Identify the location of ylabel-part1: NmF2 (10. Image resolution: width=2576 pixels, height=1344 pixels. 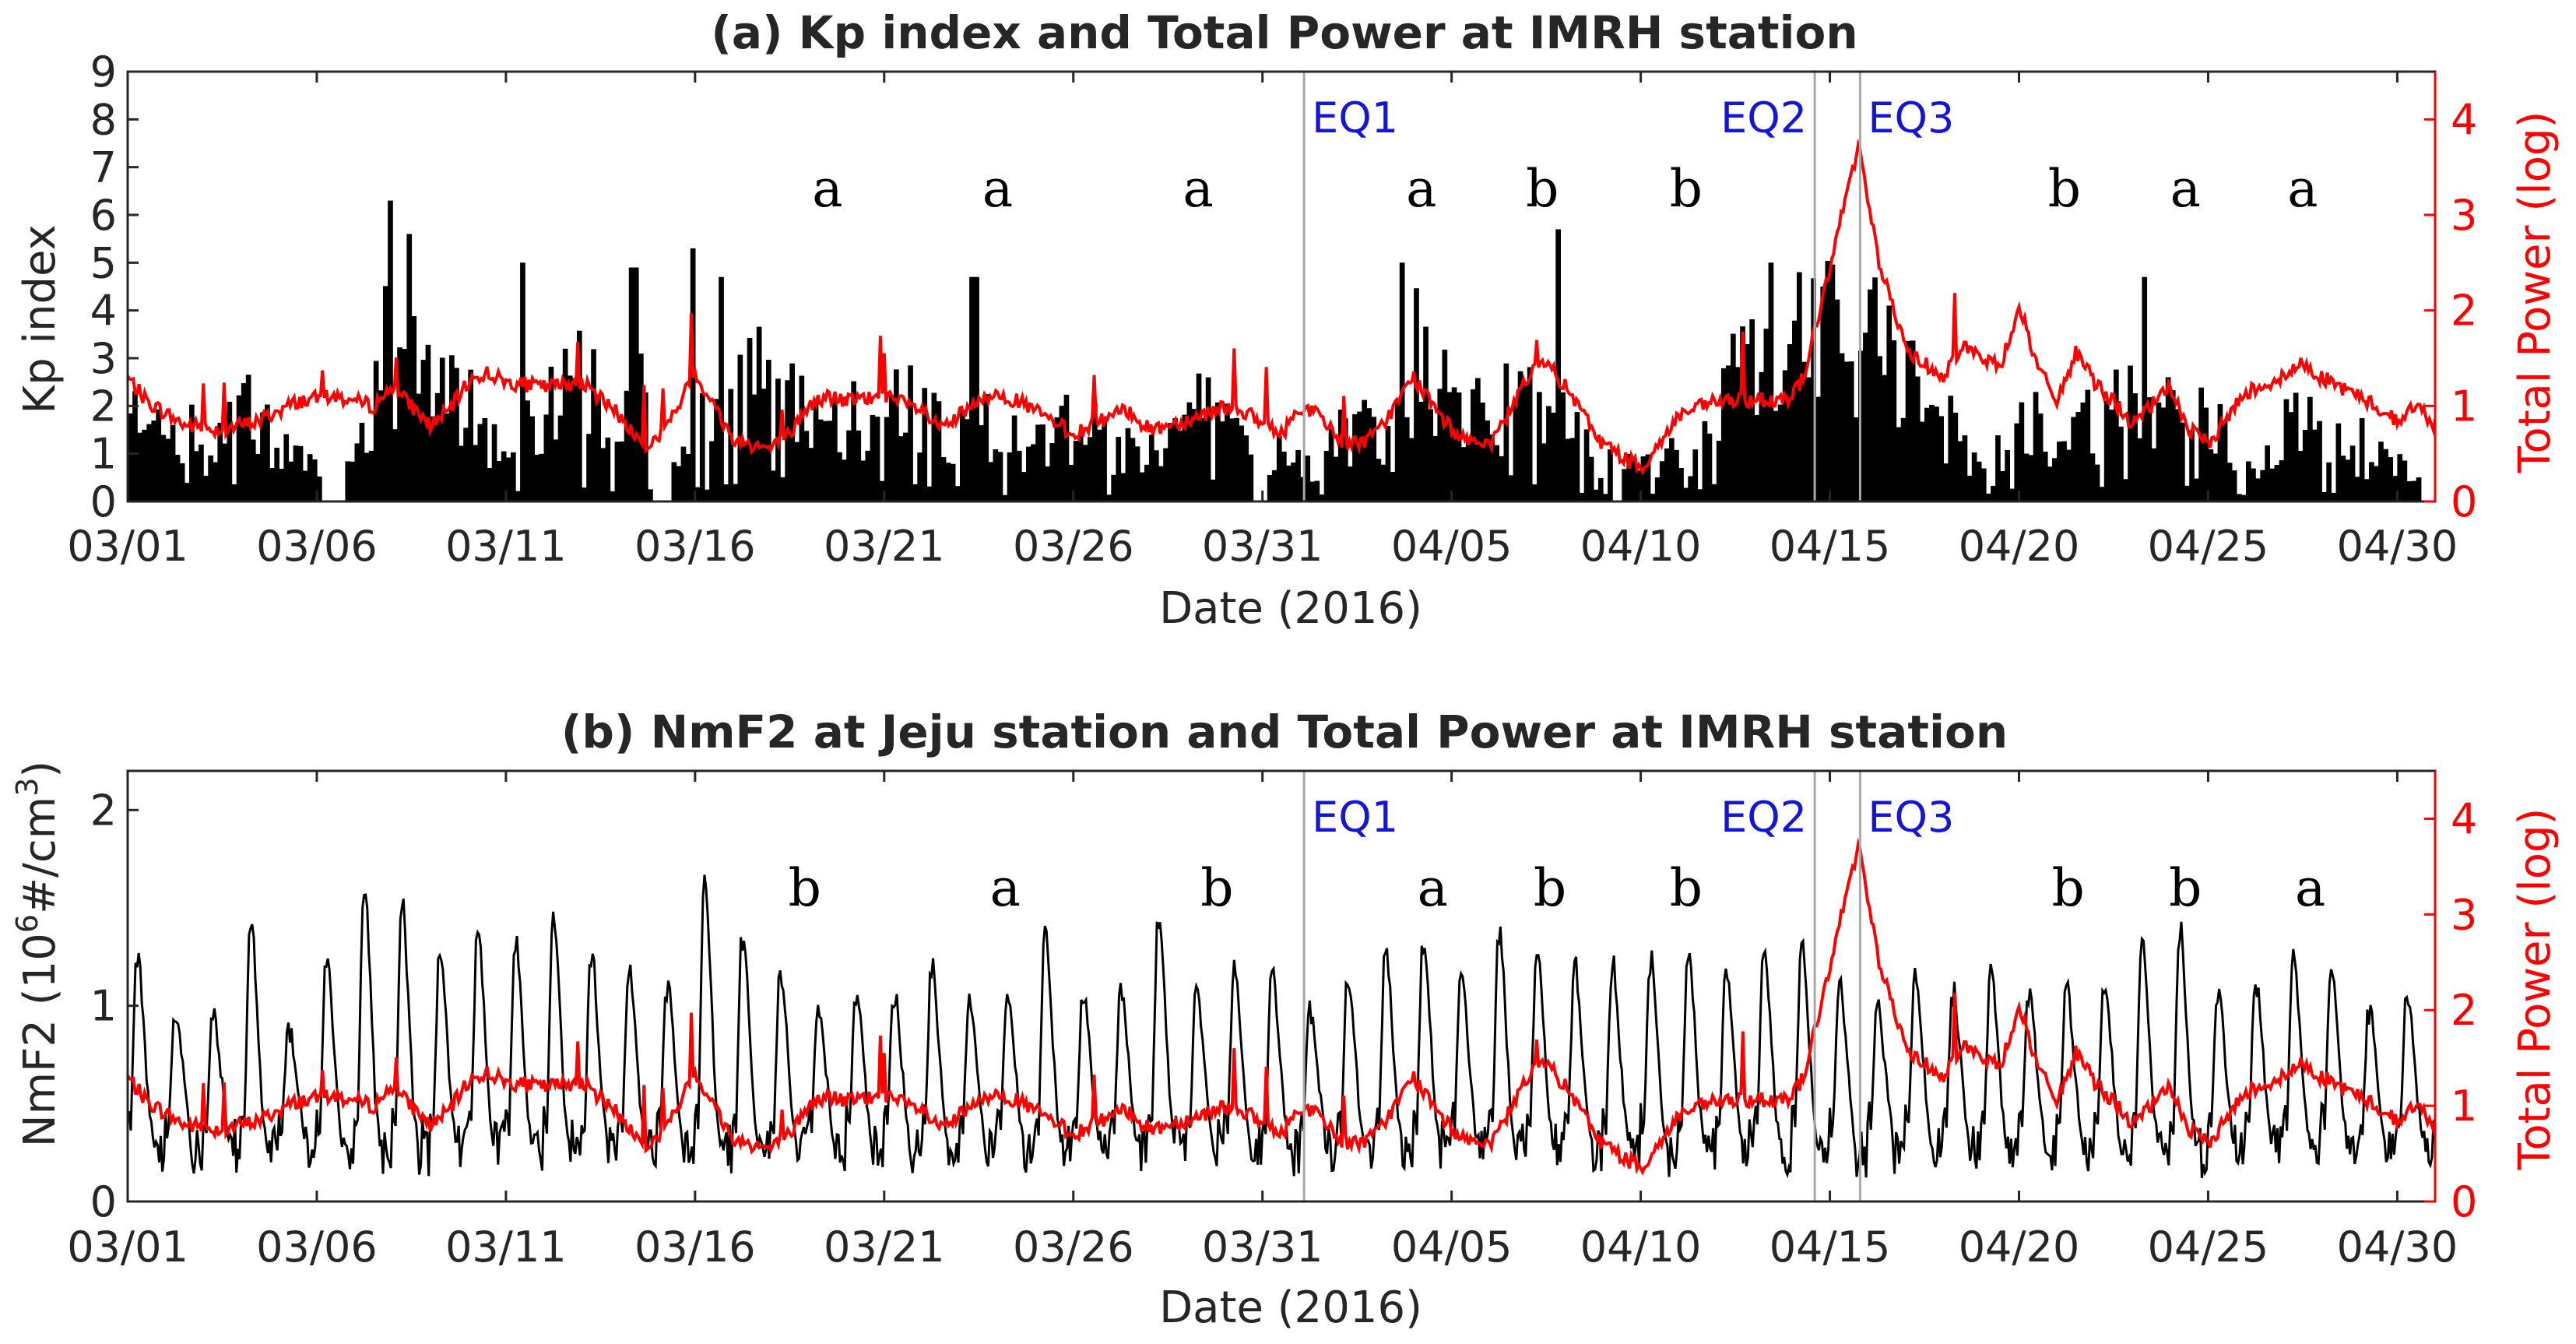
(40, 1040).